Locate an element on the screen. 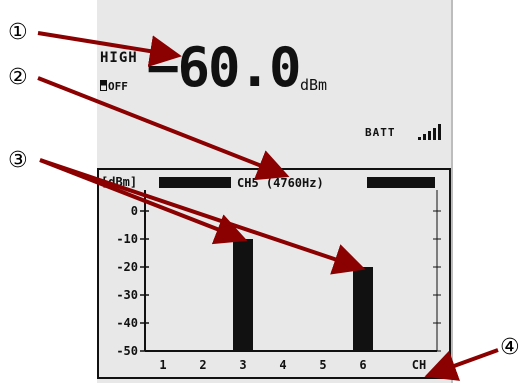 The width and height of the screenshot is (531, 383). battery-signal-icon is located at coordinates (430, 132).